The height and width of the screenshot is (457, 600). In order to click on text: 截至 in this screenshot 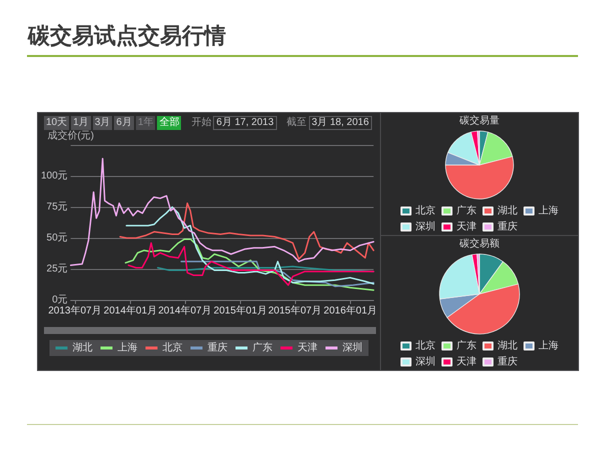, I will do `click(296, 123)`.